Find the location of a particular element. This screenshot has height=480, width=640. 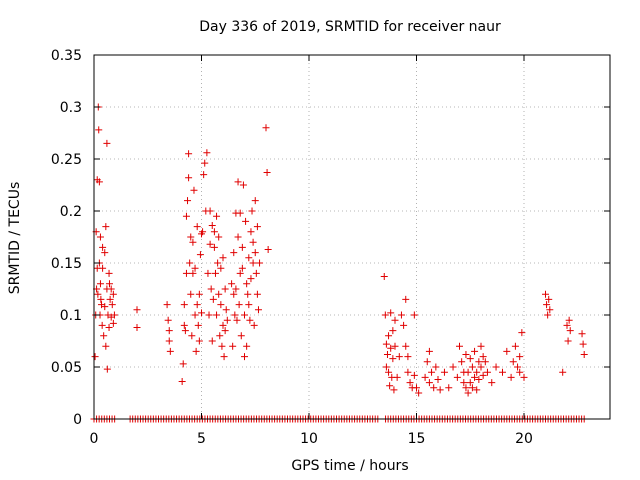

y-tick-label: 0.15 is located at coordinates (66, 264).